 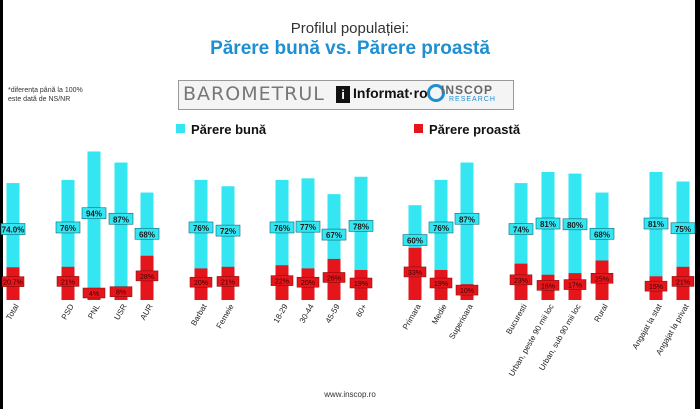 What do you see at coordinates (390, 93) in the screenshot?
I see `informat-logo: Informat·ro` at bounding box center [390, 93].